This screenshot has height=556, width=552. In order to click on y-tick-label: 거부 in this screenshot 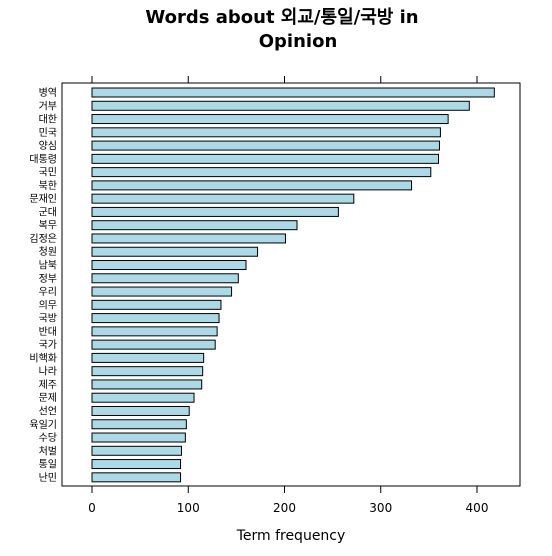, I will do `click(48, 106)`.